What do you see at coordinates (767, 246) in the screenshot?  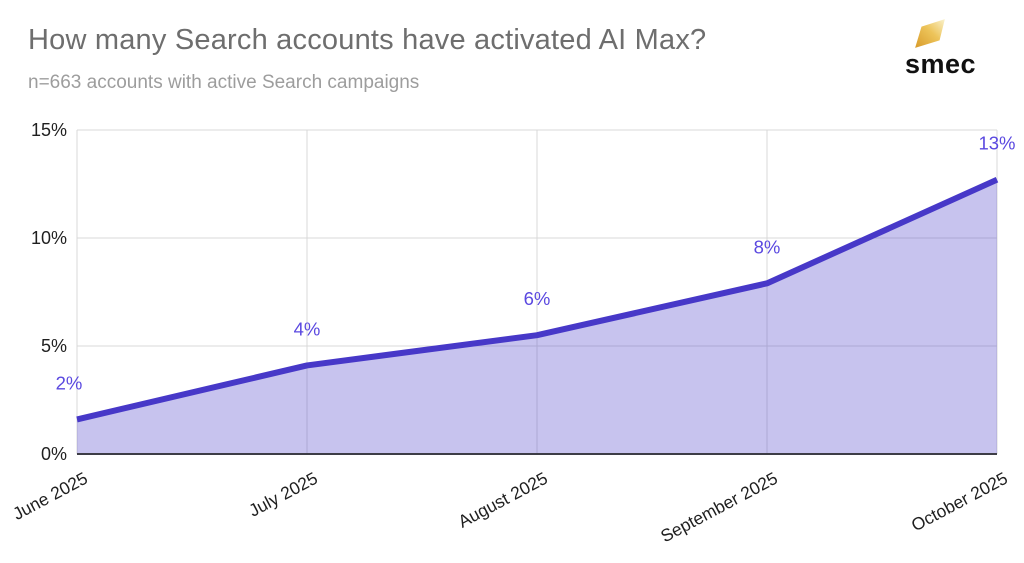 I see `point-label: 8%` at bounding box center [767, 246].